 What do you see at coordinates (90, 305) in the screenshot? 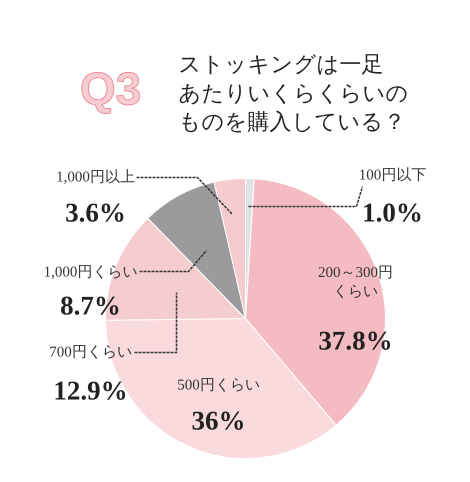
I see `data-label: 8.7%` at bounding box center [90, 305].